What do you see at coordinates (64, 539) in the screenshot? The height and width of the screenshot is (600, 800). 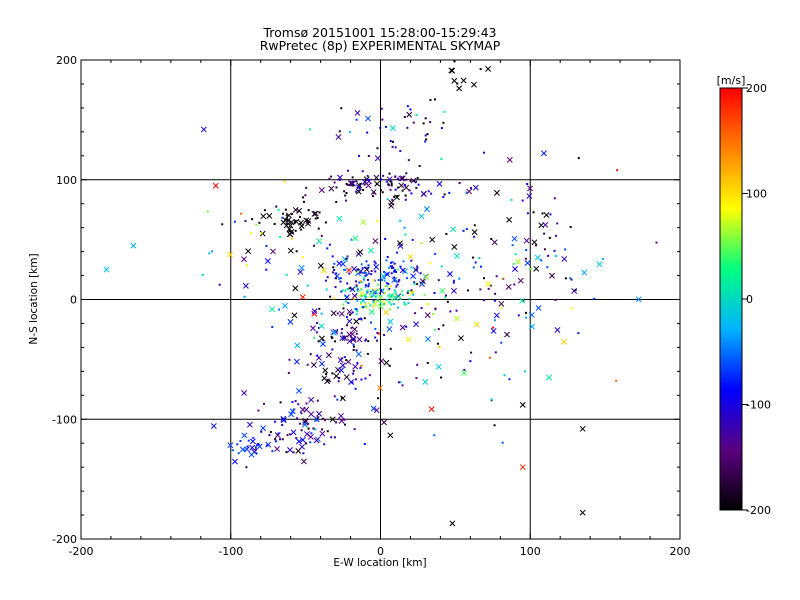 I see `y-tick-label: -200` at bounding box center [64, 539].